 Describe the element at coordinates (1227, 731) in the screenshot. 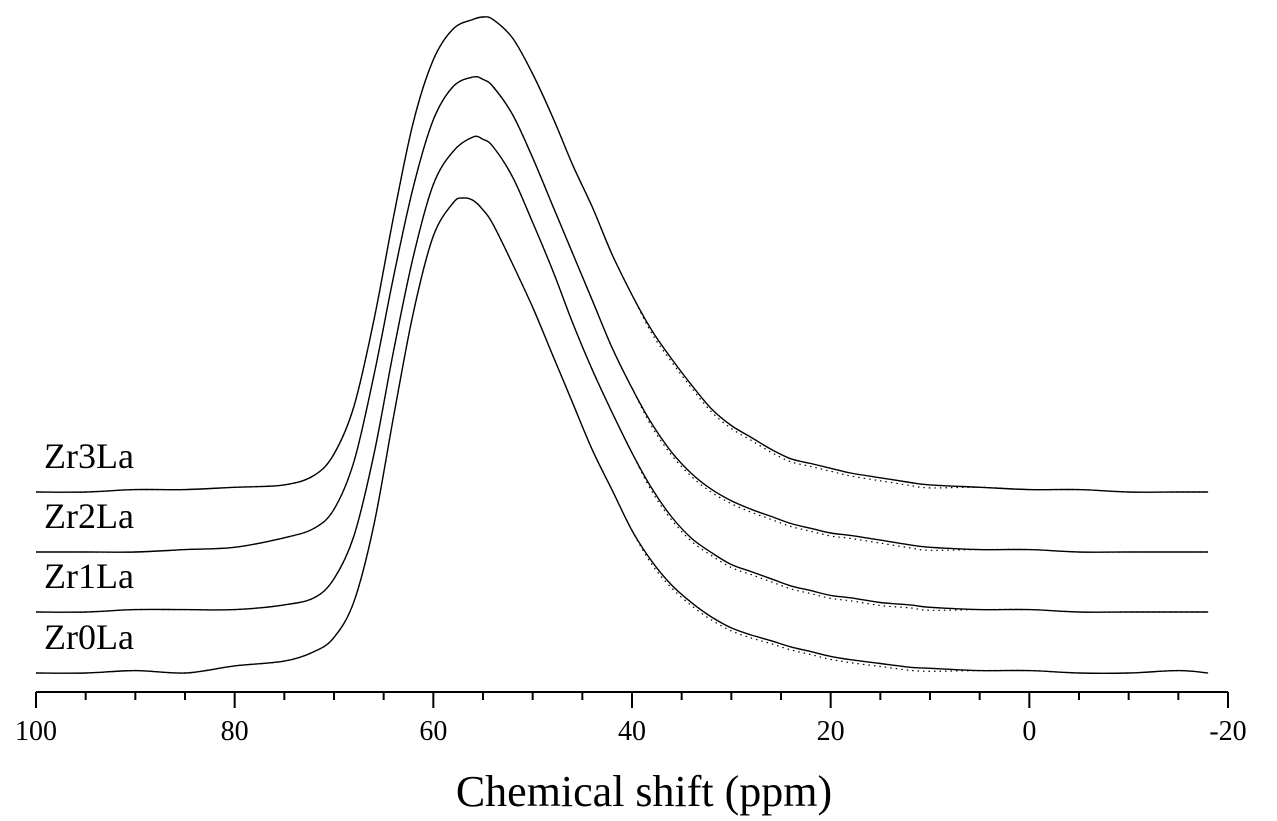

I see `x-tick-label: -20` at that location.